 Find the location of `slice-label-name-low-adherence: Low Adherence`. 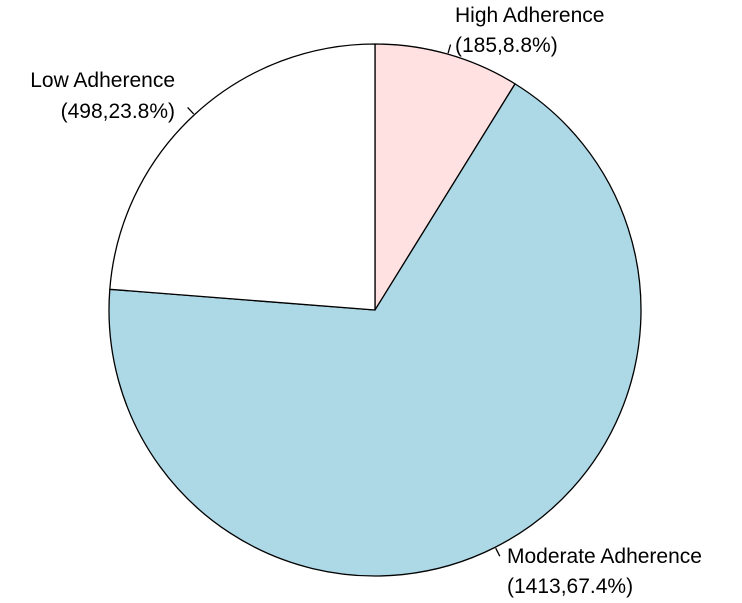

slice-label-name-low-adherence: Low Adherence is located at coordinates (102, 80).